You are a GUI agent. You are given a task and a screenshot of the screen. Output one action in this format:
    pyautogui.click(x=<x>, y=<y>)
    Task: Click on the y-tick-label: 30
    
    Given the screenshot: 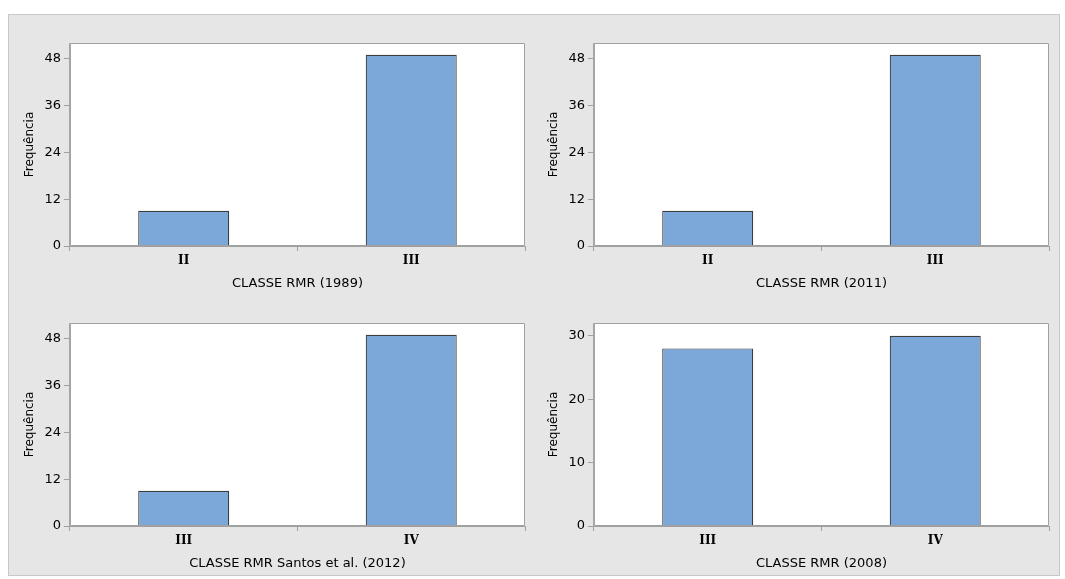 What is the action you would take?
    pyautogui.click(x=576, y=335)
    